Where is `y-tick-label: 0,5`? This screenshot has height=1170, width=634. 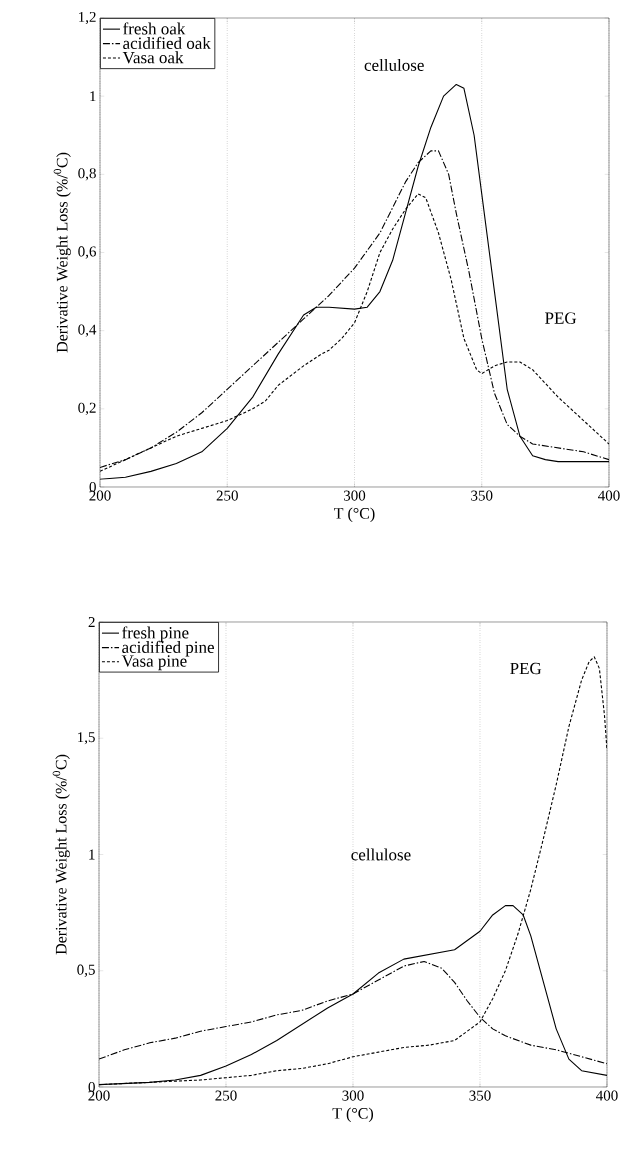
y-tick-label: 0,5 is located at coordinates (86, 970).